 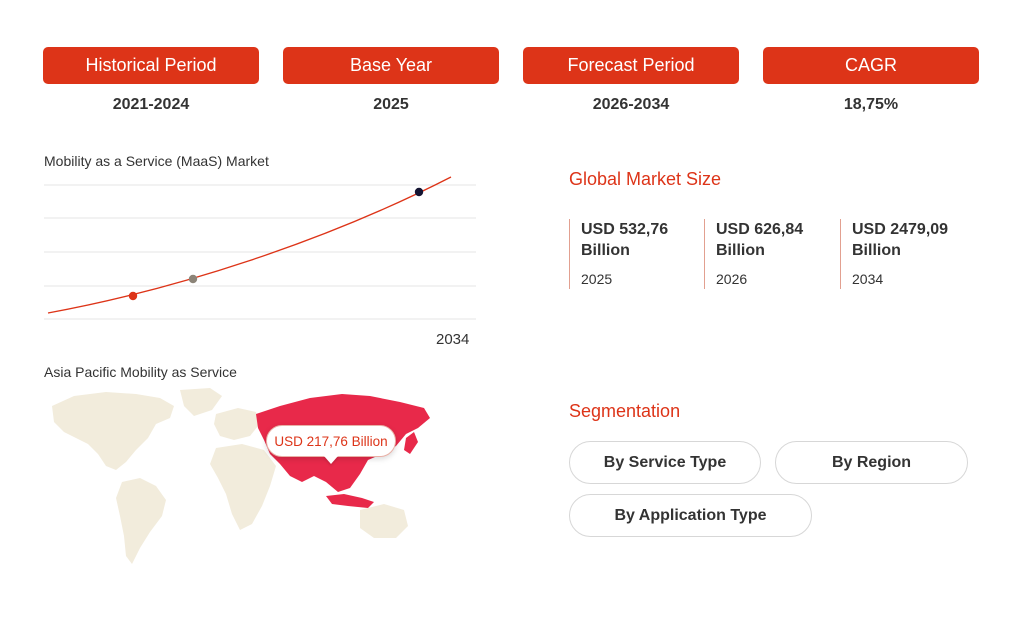 I want to click on by-application-type-button: By Application Type, so click(x=690, y=515).